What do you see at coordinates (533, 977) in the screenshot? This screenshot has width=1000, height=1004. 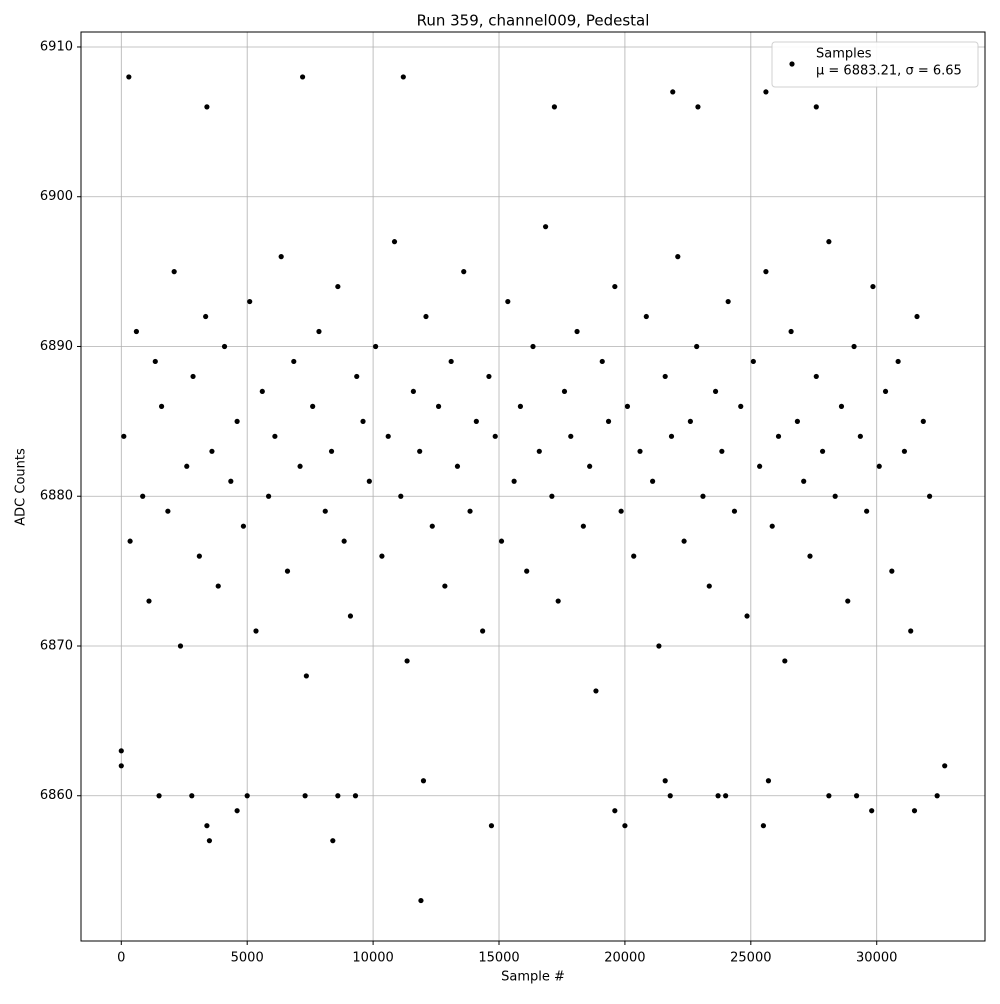 I see `x-axis-label: Sample #` at bounding box center [533, 977].